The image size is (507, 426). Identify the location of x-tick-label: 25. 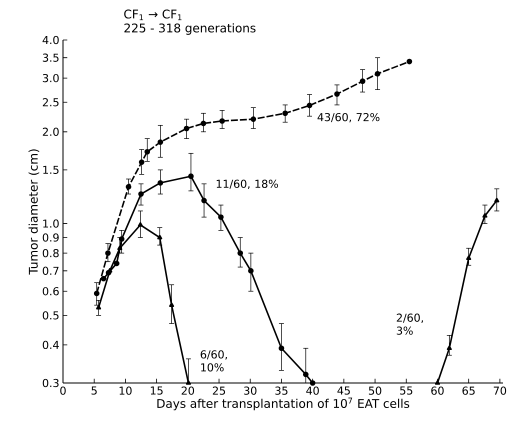
(219, 390).